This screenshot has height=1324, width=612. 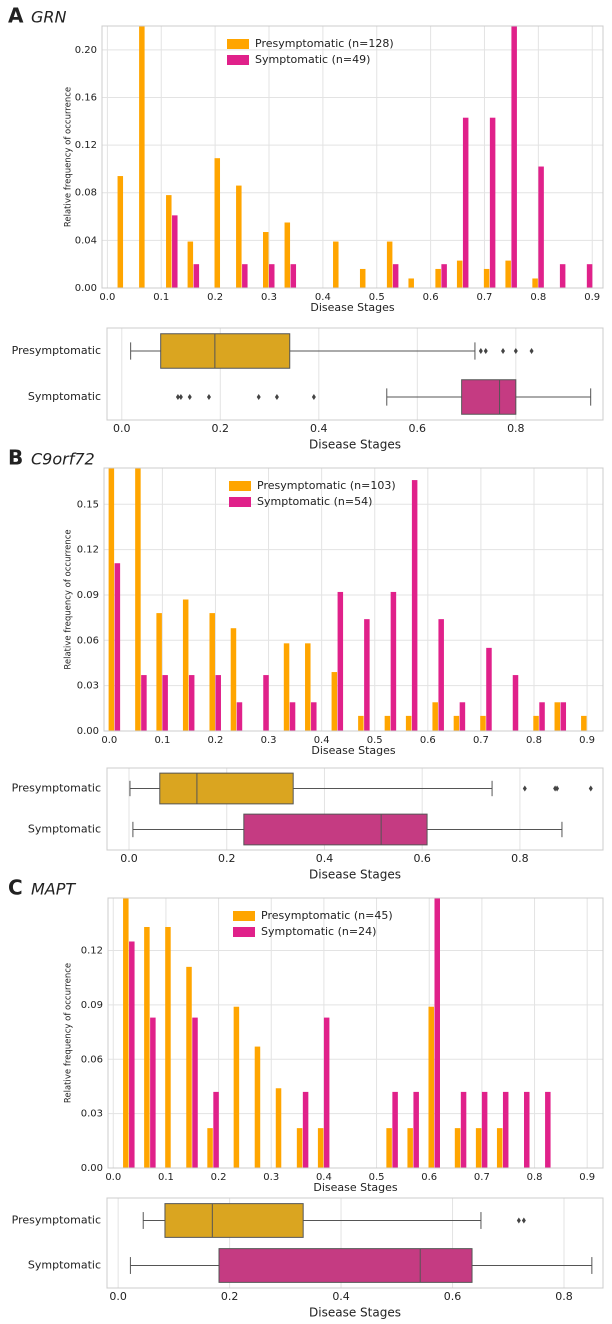 What do you see at coordinates (69, 599) in the screenshot?
I see `y-axis-label: Relative frequency of occurrence` at bounding box center [69, 599].